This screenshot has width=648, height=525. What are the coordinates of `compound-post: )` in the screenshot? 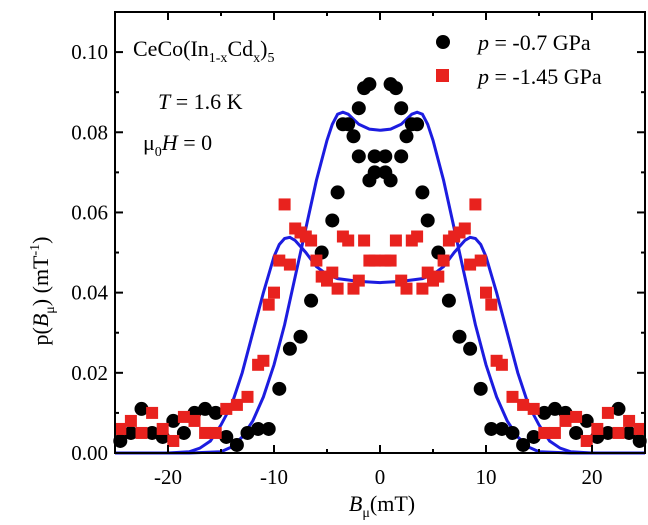 It's located at (263, 48).